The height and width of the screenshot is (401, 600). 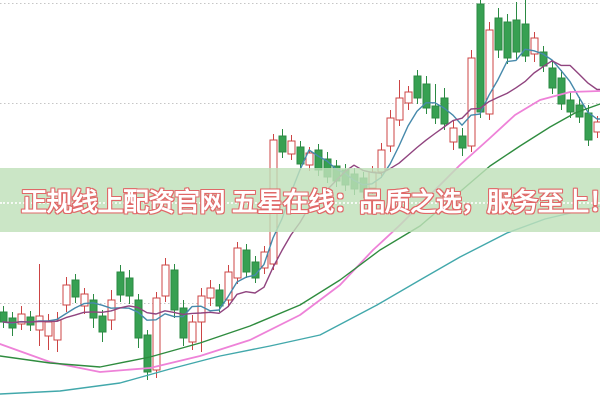 I want to click on promo-banner-text: 正规线上配资官网 五星在线：品质之选，服务至上！, so click(x=310, y=201).